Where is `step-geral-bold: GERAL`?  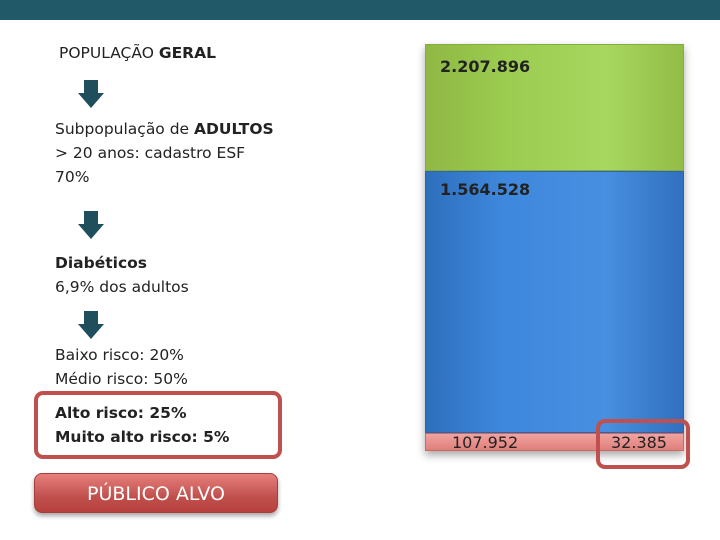 step-geral-bold: GERAL is located at coordinates (187, 53).